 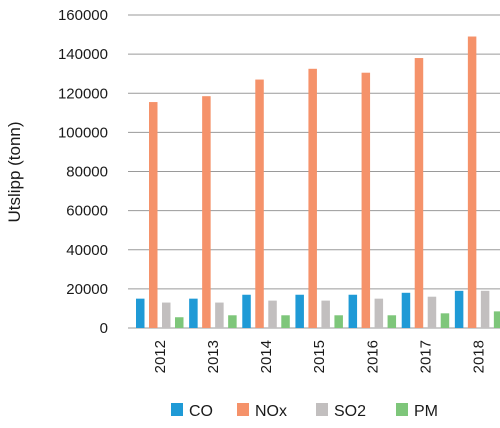 I want to click on bar-nox-2016, so click(x=366, y=200).